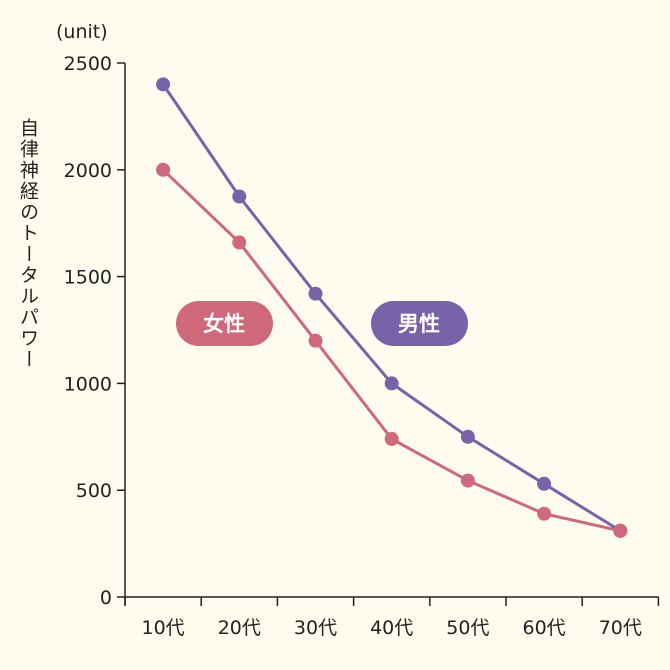 Image resolution: width=670 pixels, height=670 pixels. I want to click on x-tick-label: 50代, so click(467, 628).